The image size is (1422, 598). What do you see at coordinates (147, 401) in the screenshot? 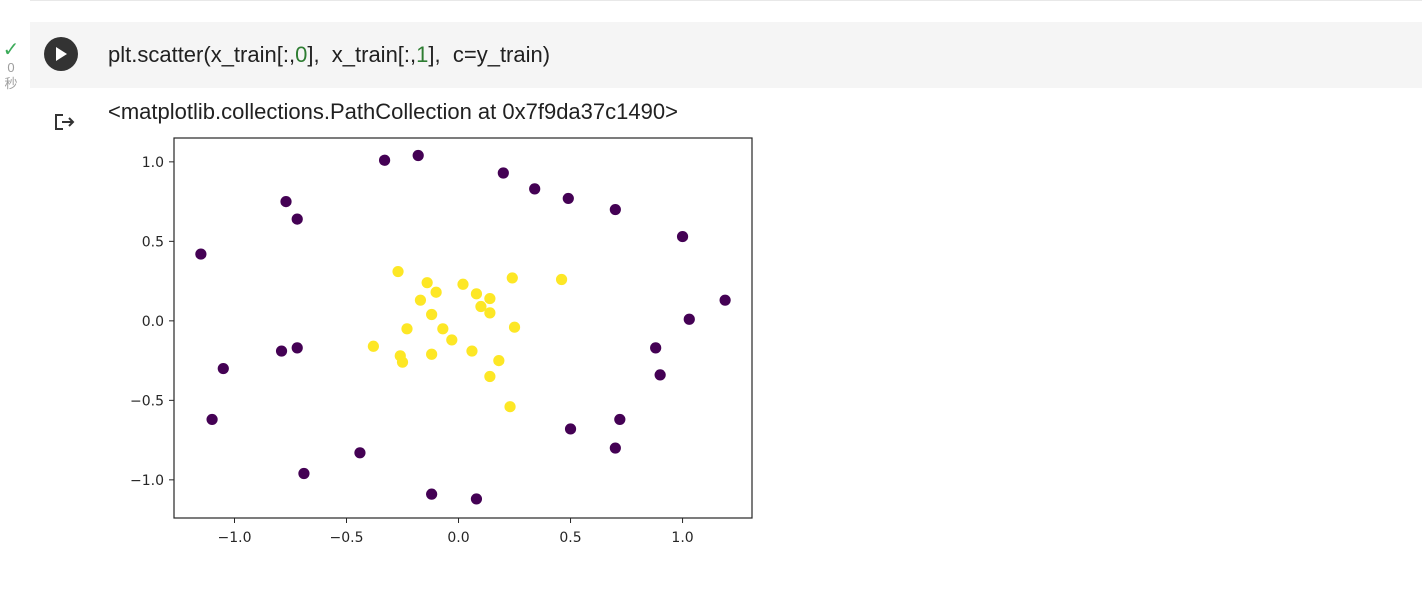
I see `y-tick-label: −0.5` at bounding box center [147, 401].